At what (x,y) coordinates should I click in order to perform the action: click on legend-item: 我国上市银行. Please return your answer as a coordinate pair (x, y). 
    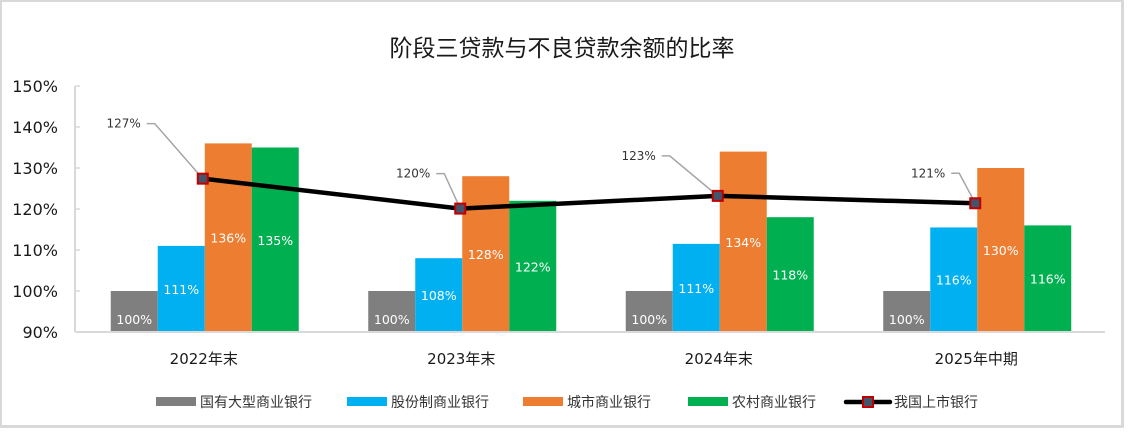
    Looking at the image, I should click on (910, 402).